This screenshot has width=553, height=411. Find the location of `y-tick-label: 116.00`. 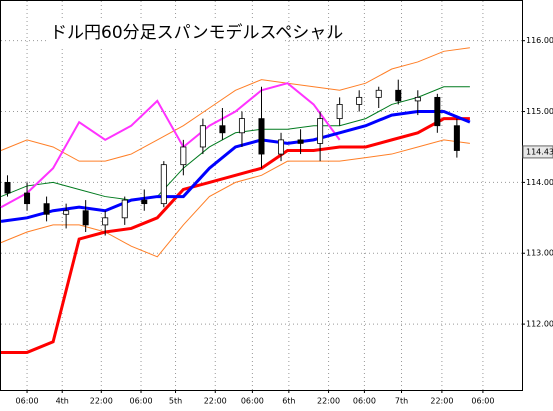

y-tick-label: 116.00 is located at coordinates (539, 40).